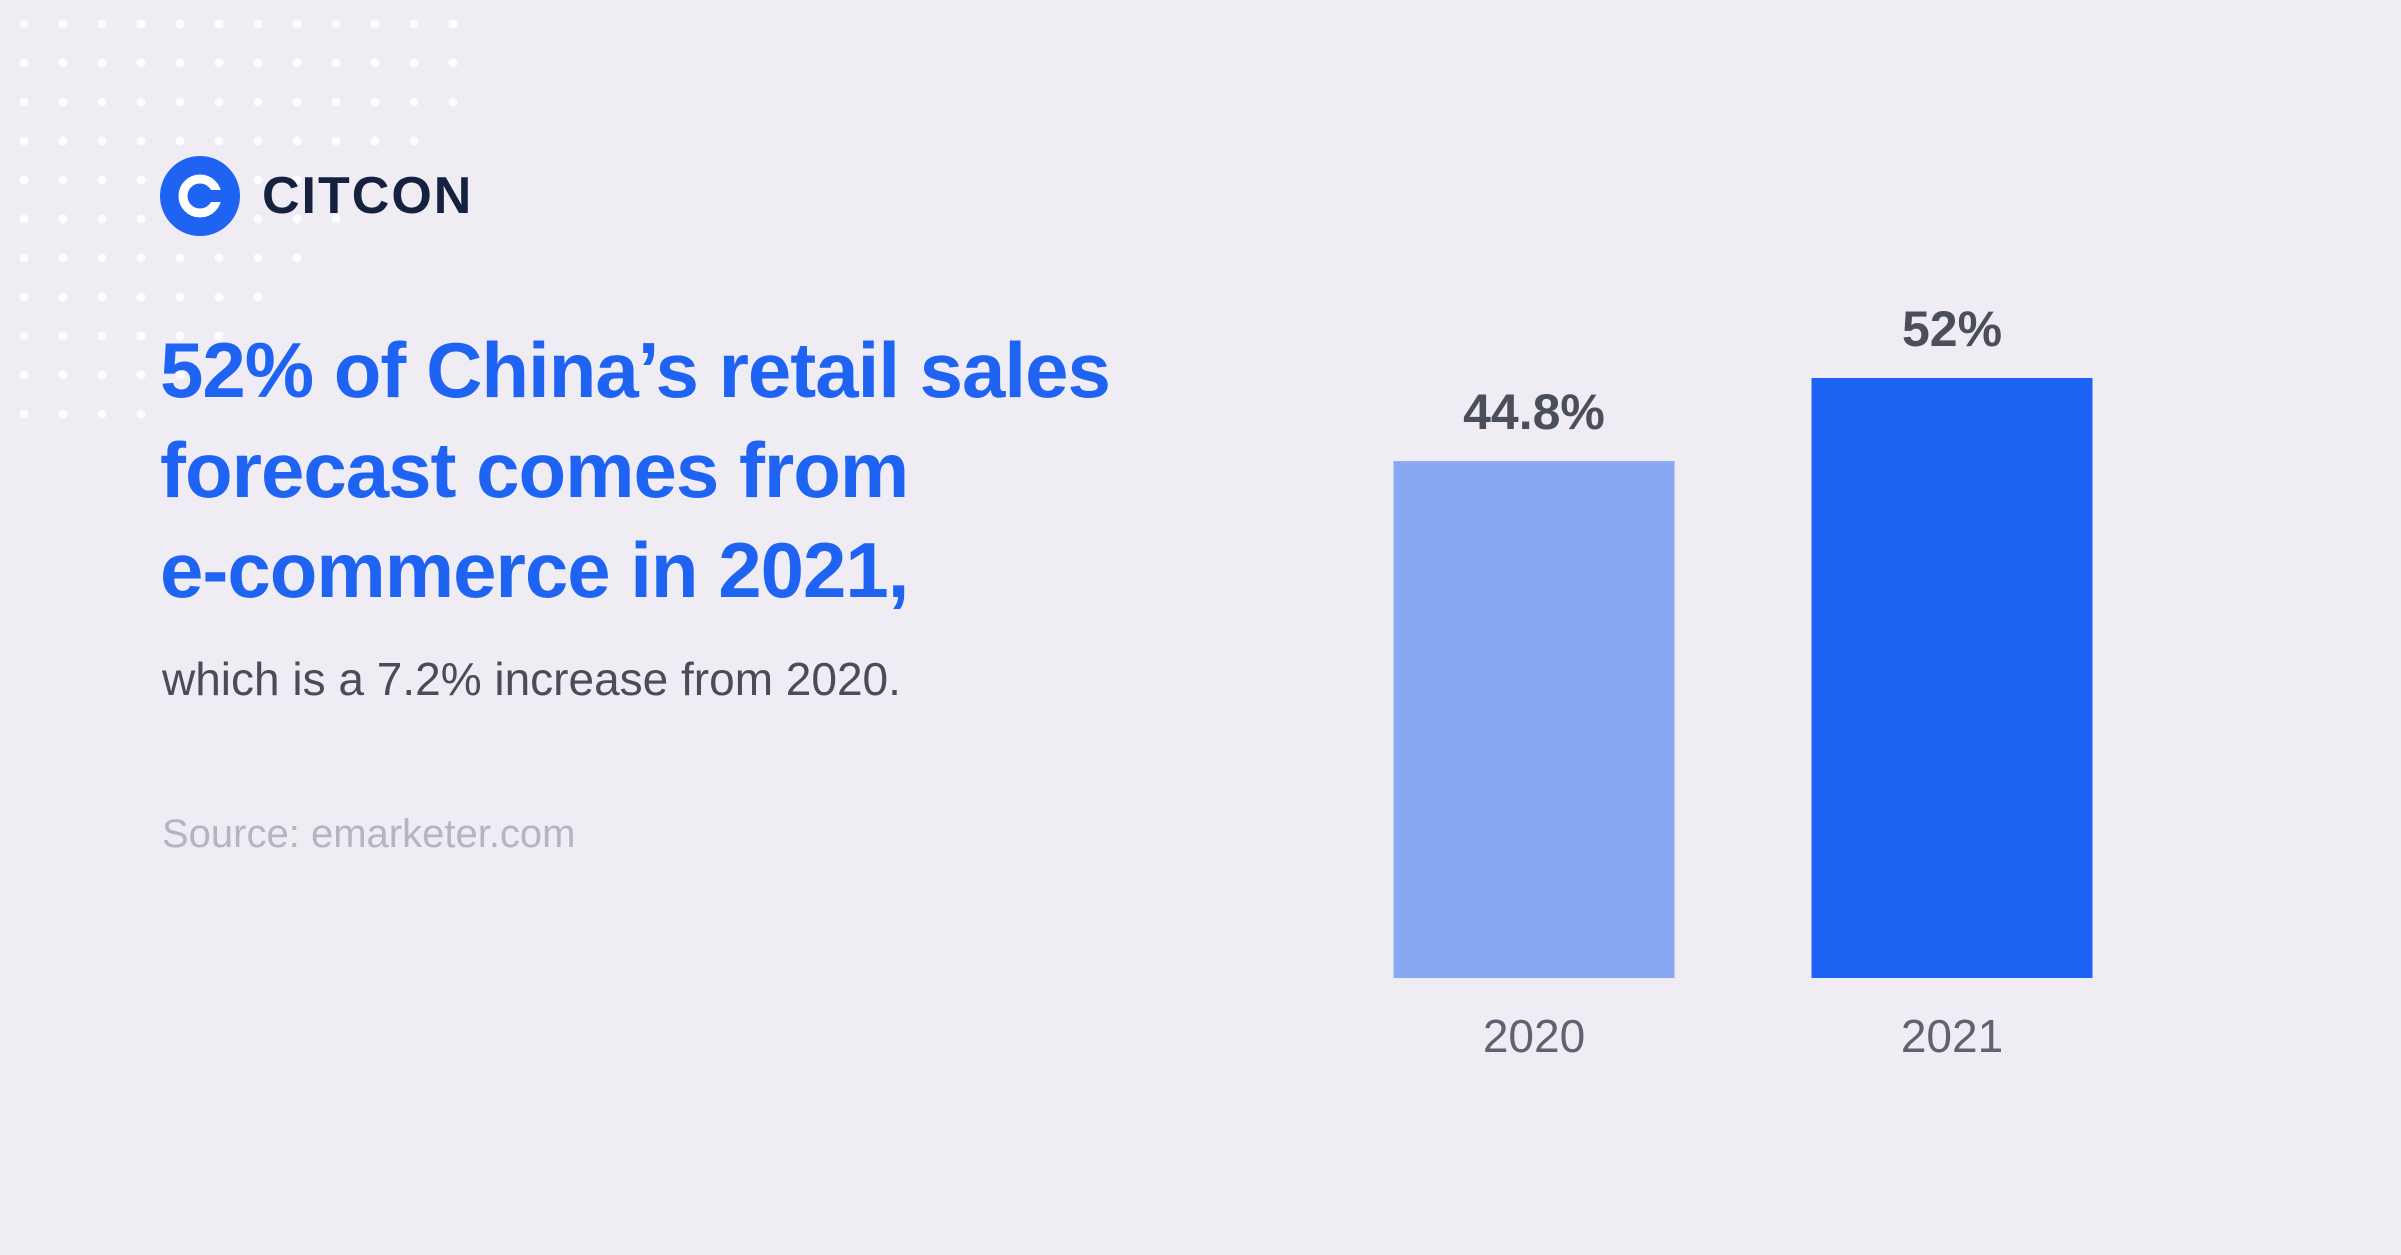  I want to click on subtext: which is a 7.2% increase from 2020., so click(531, 679).